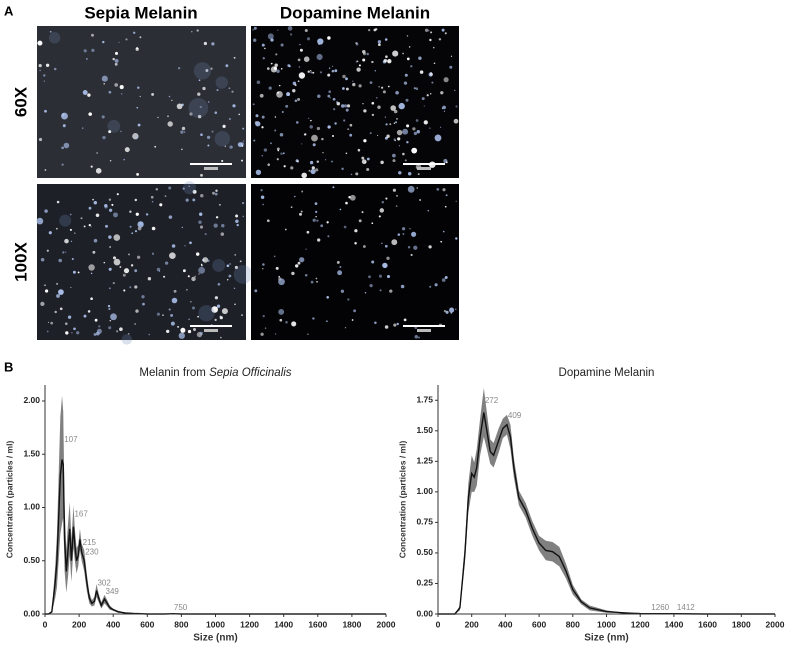  I want to click on halo, so click(206, 313).